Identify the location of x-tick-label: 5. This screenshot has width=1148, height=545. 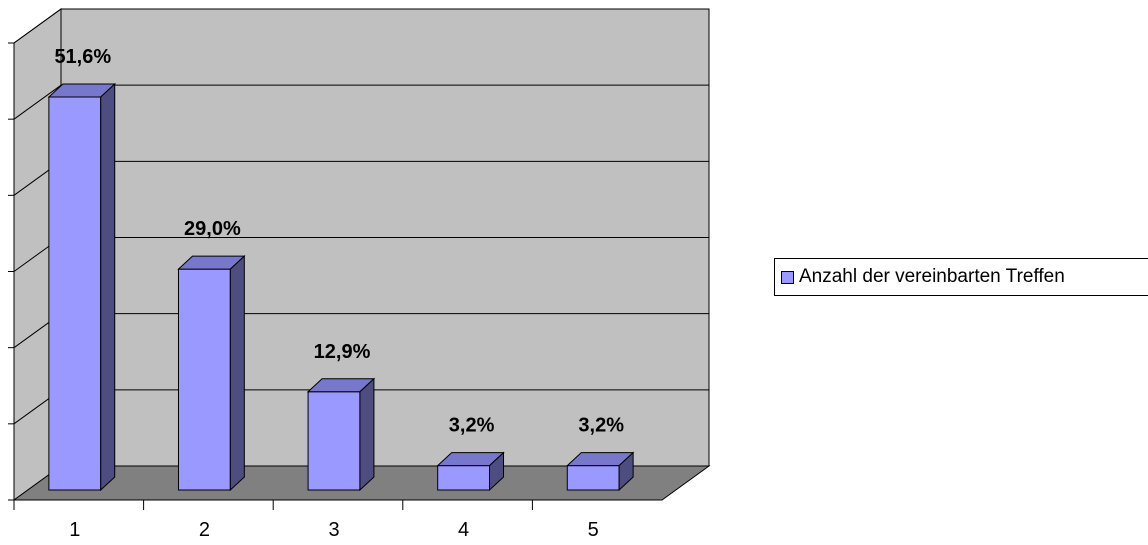
(593, 529).